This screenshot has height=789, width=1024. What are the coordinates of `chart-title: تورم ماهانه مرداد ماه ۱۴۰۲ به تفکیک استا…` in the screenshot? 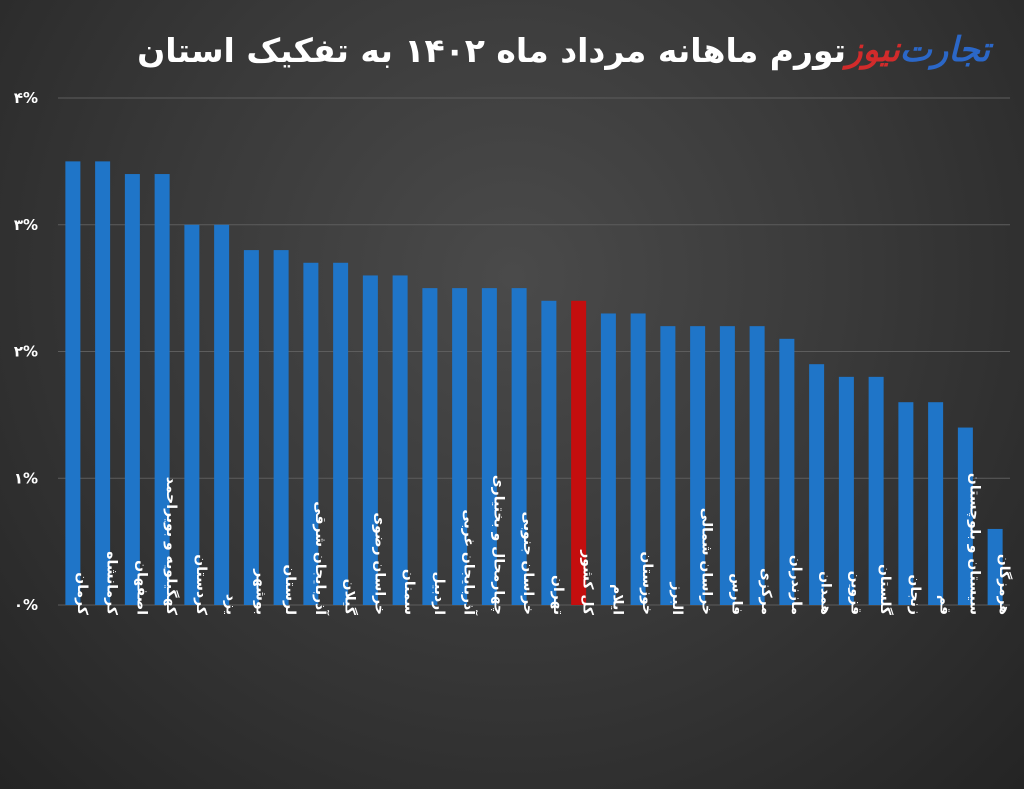 It's located at (492, 50).